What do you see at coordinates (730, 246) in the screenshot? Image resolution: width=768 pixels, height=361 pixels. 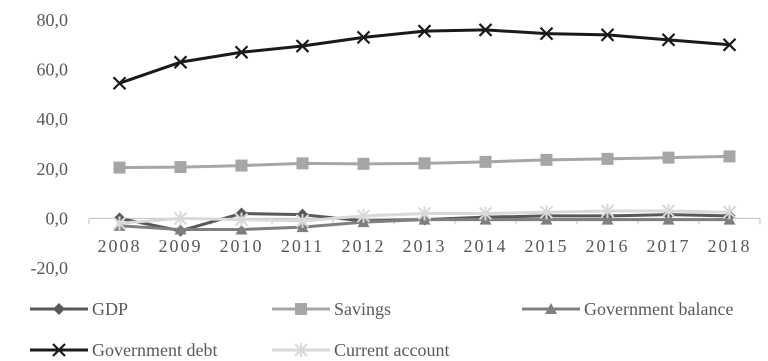 I see `x-tick-label: 2018` at bounding box center [730, 246].